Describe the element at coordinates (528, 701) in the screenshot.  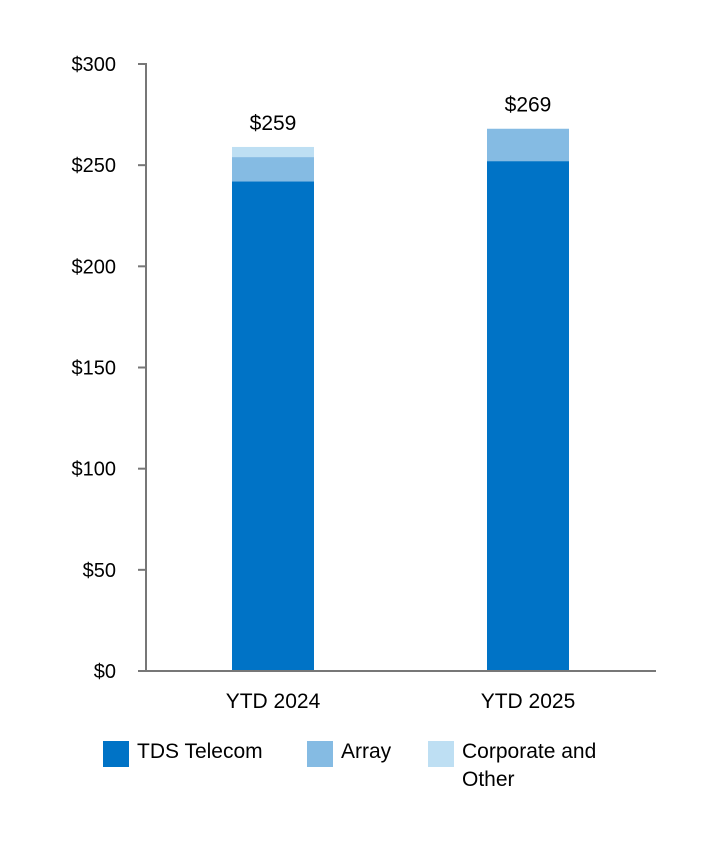
I see `x-tick-label: YTD 2025` at that location.